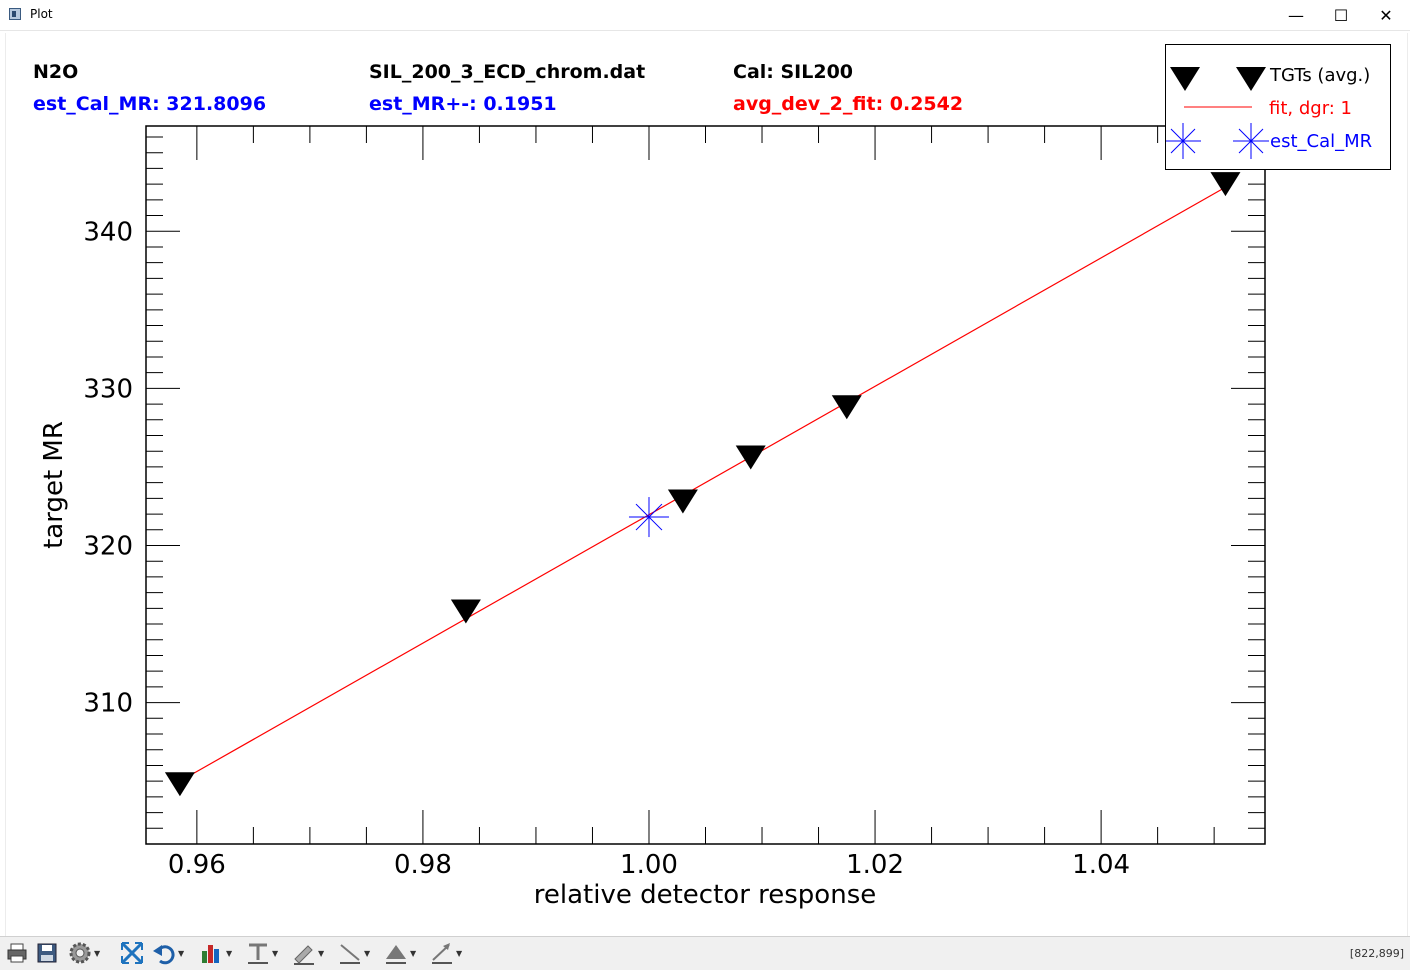  What do you see at coordinates (354, 953) in the screenshot?
I see `line-tool-icon: ▼` at bounding box center [354, 953].